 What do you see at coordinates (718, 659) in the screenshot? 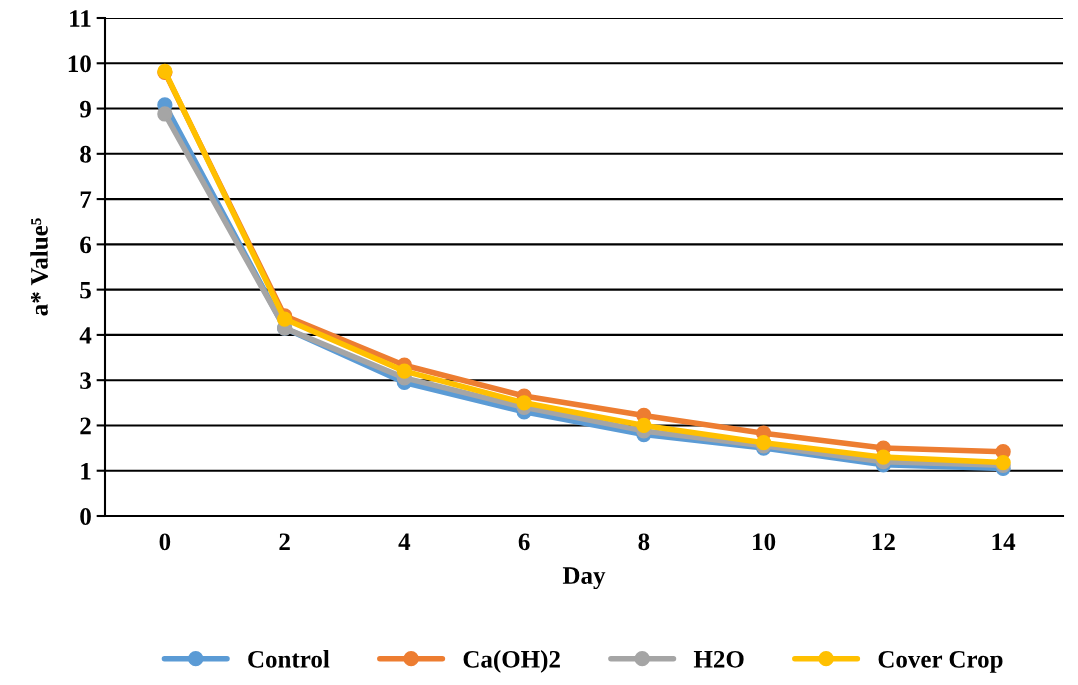
I see `legend-label: H2O` at bounding box center [718, 659].